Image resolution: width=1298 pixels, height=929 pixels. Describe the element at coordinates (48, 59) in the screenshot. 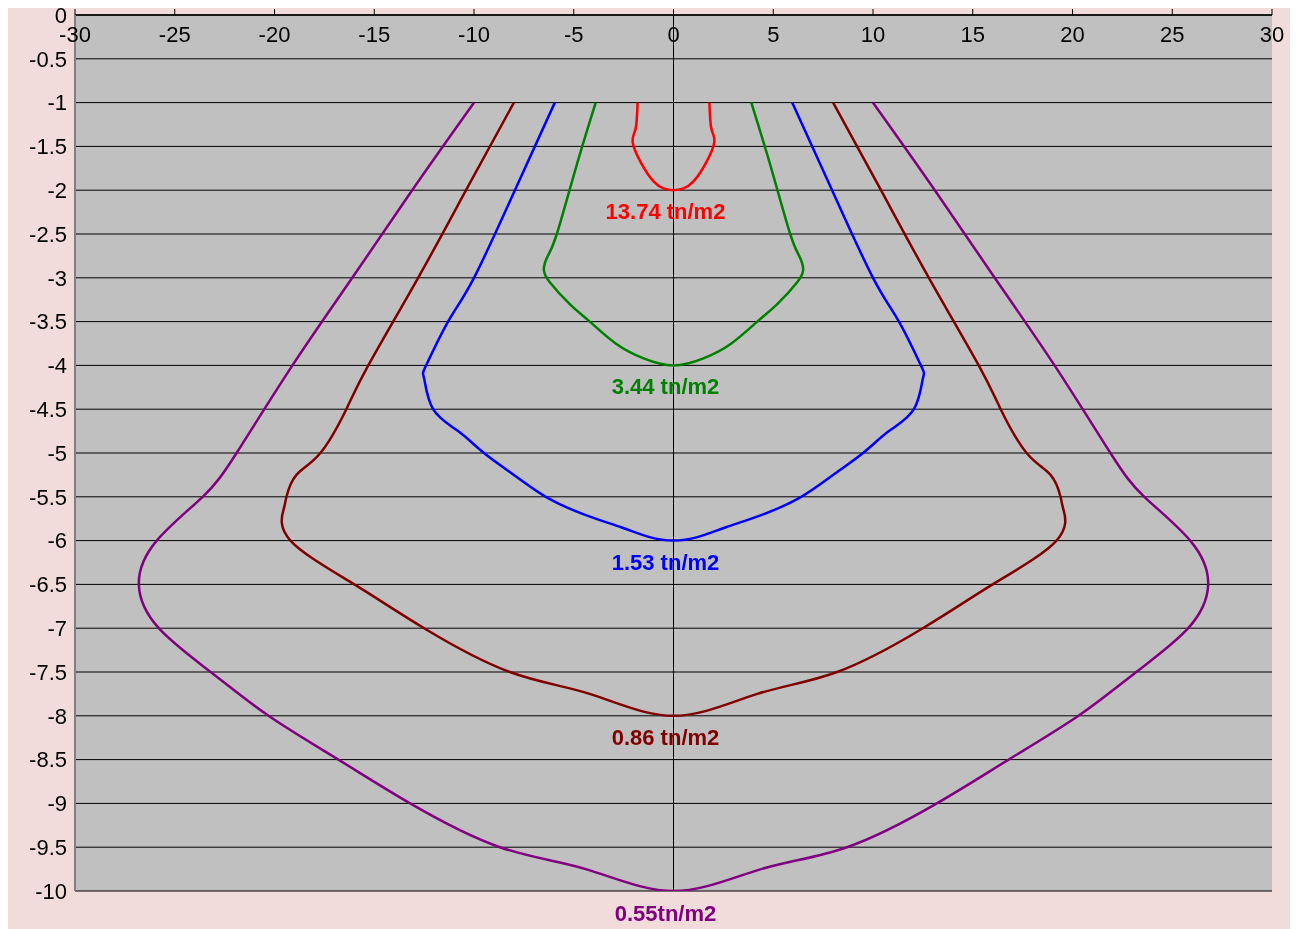

I see `y-tick-label: -0.5` at that location.